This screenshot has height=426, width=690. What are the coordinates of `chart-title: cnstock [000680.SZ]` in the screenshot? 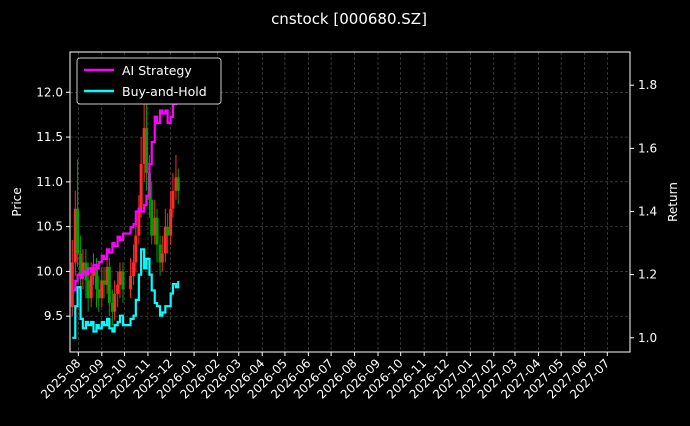 It's located at (349, 19).